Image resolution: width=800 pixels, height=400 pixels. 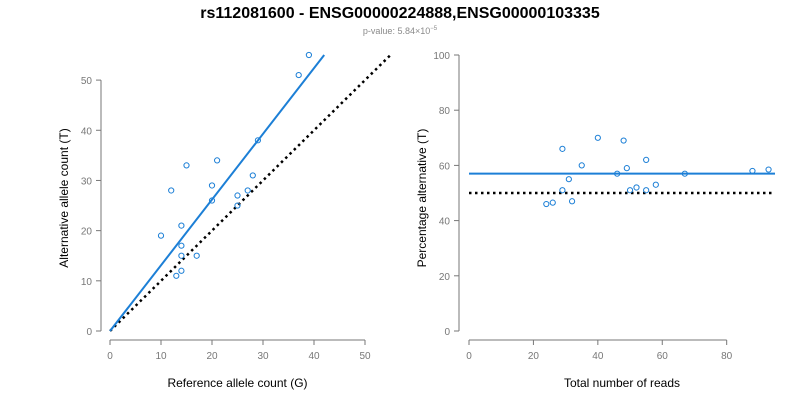 I want to click on x-axis-label: Reference allele count (G), so click(x=237, y=383).